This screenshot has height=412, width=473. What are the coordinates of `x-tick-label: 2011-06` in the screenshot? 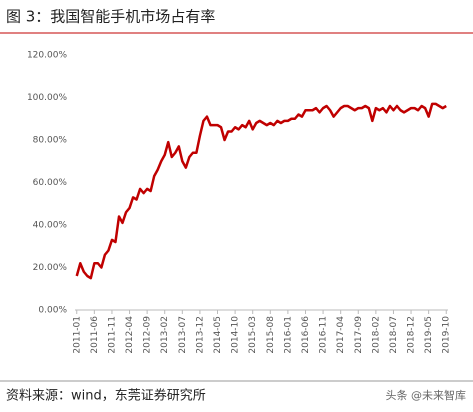 It's located at (95, 335).